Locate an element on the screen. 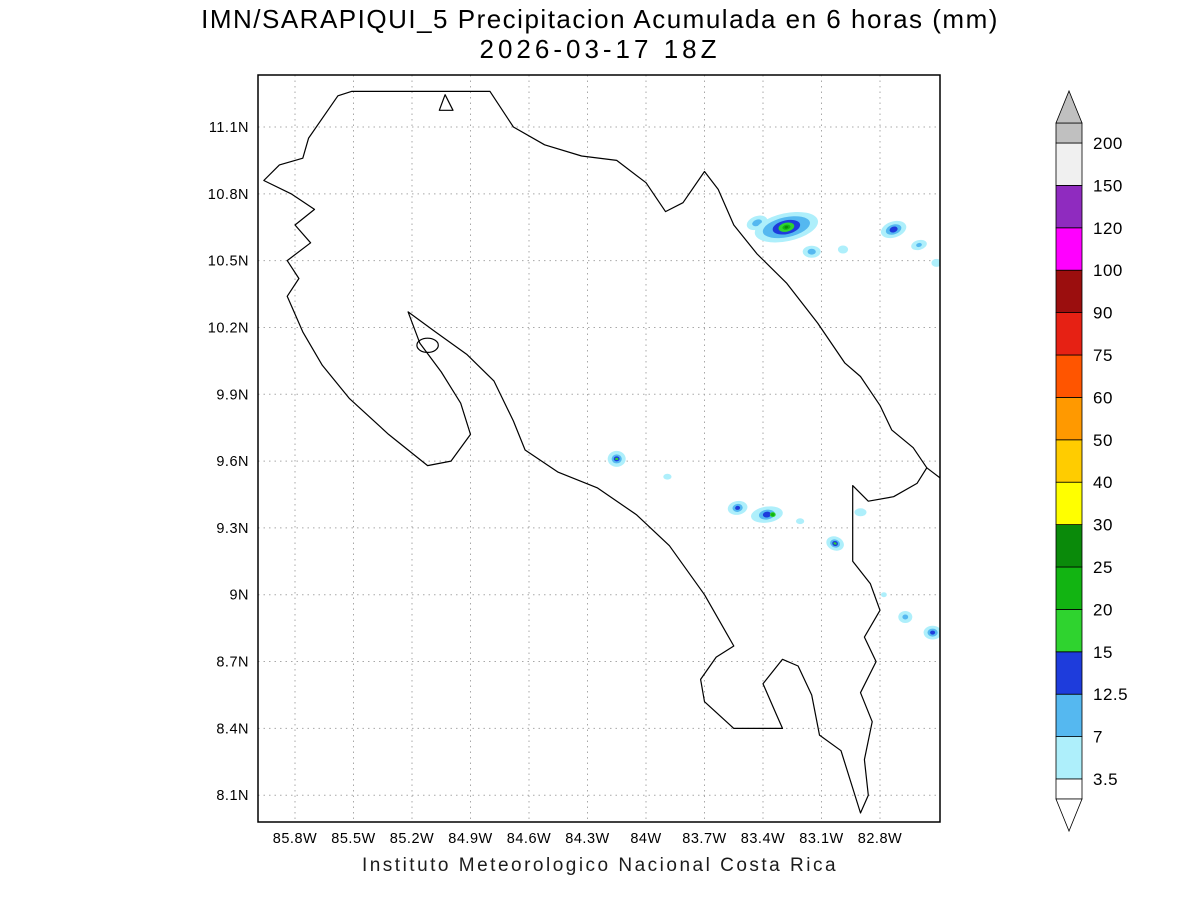  colorbar-level-label: 150 is located at coordinates (1108, 185).